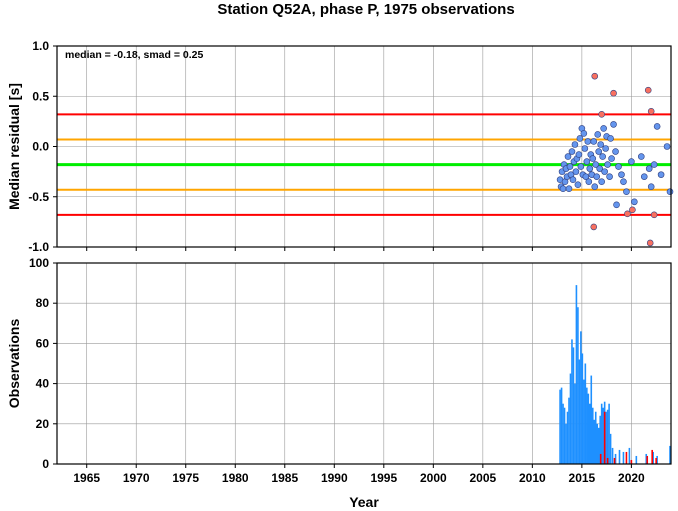  Describe the element at coordinates (383, 478) in the screenshot. I see `x-tick-label: 1995` at that location.